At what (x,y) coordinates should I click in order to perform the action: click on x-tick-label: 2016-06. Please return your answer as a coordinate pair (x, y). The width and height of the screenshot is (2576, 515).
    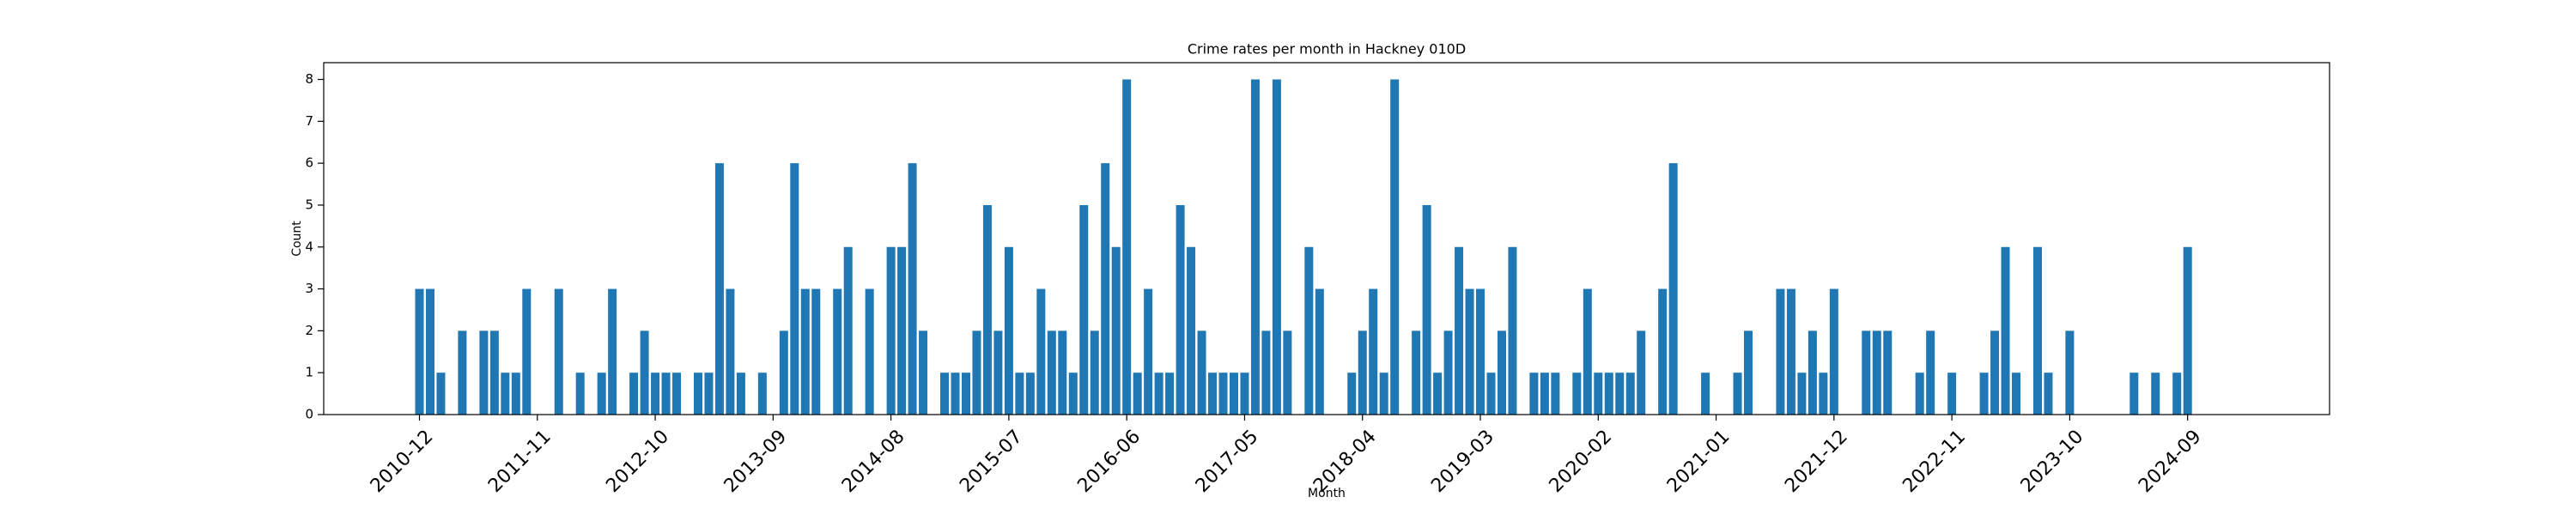
    Looking at the image, I should click on (1109, 461).